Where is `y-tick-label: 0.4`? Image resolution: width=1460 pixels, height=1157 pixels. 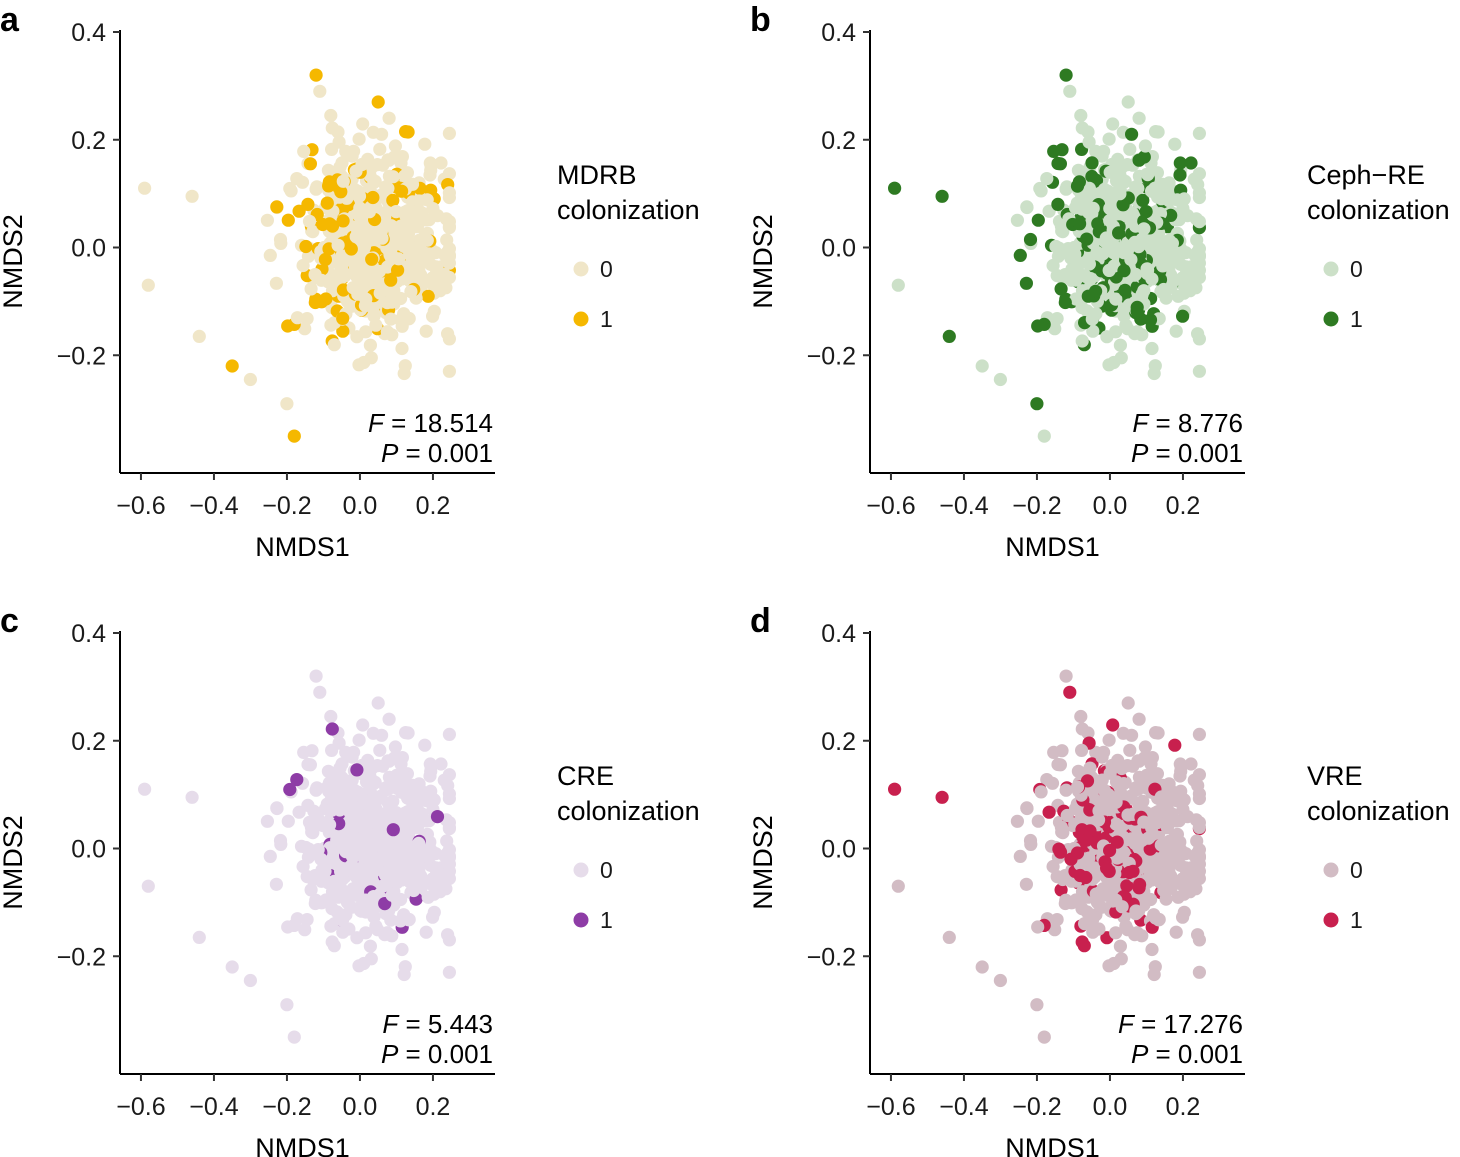 y-tick-label: 0.4 is located at coordinates (838, 33).